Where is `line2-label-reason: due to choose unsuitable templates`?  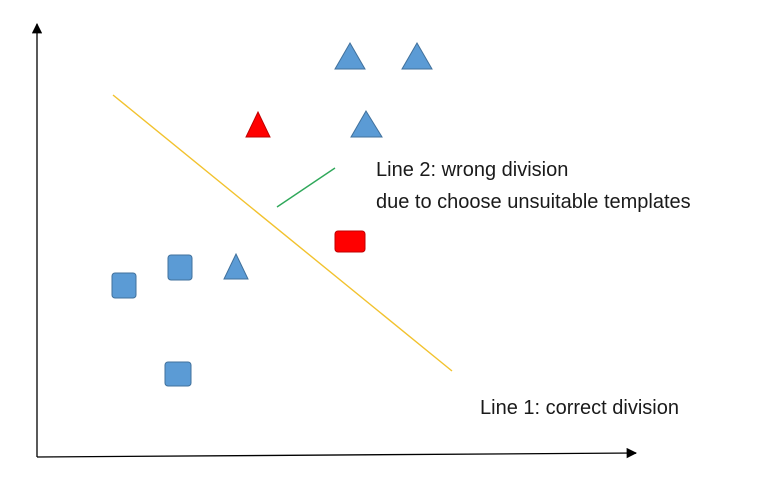 line2-label-reason: due to choose unsuitable templates is located at coordinates (533, 202).